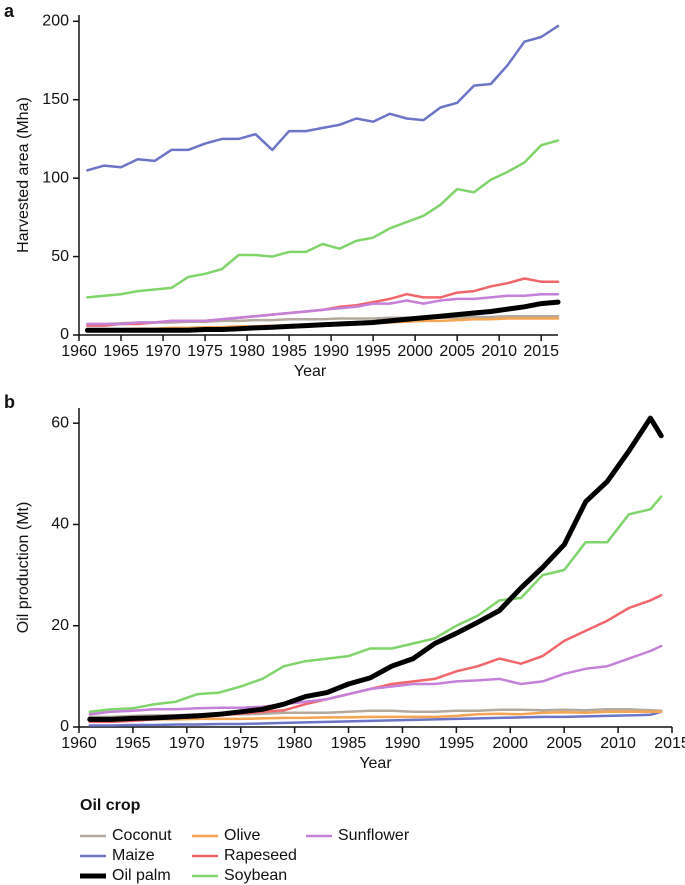  I want to click on y-tick-label: 50, so click(60, 256).